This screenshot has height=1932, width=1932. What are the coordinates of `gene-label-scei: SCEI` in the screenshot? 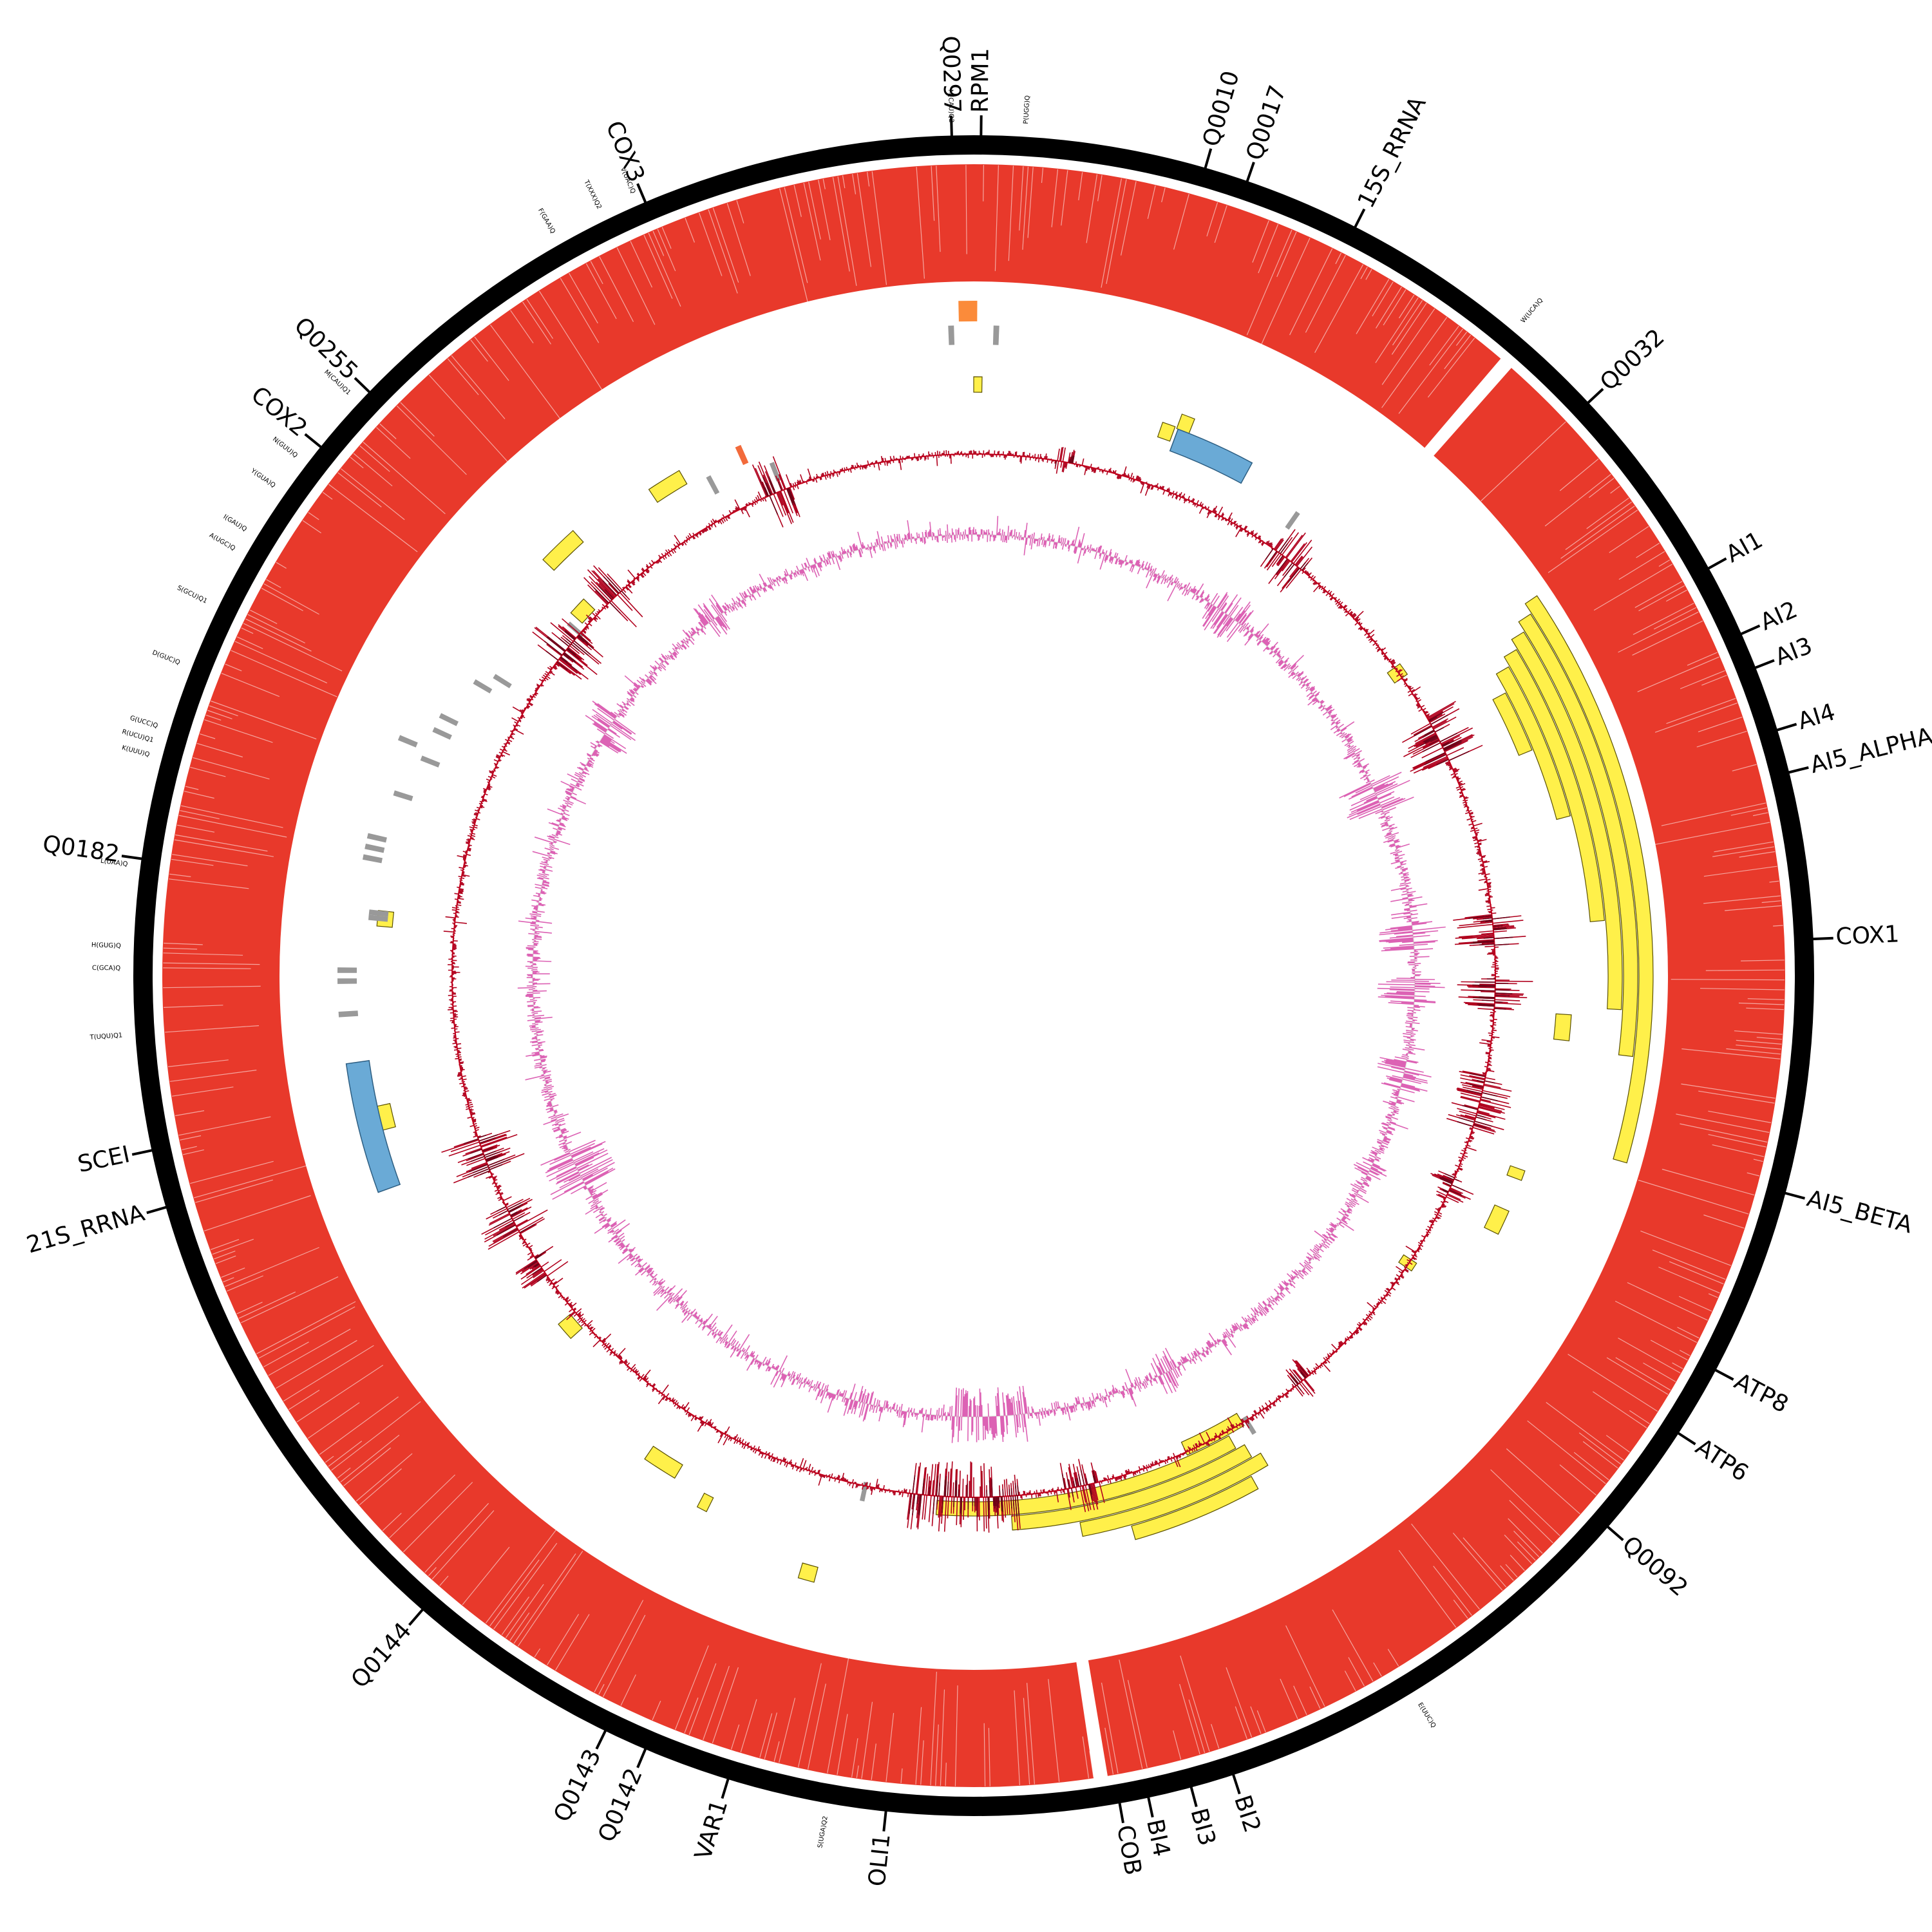 It's located at (104, 1159).